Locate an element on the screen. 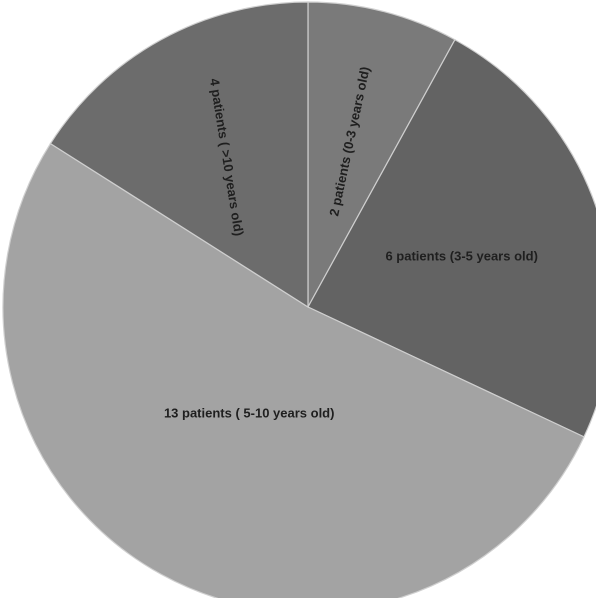  pie-slice-label-3: 13 patients ( 5-10 years old) is located at coordinates (249, 412).